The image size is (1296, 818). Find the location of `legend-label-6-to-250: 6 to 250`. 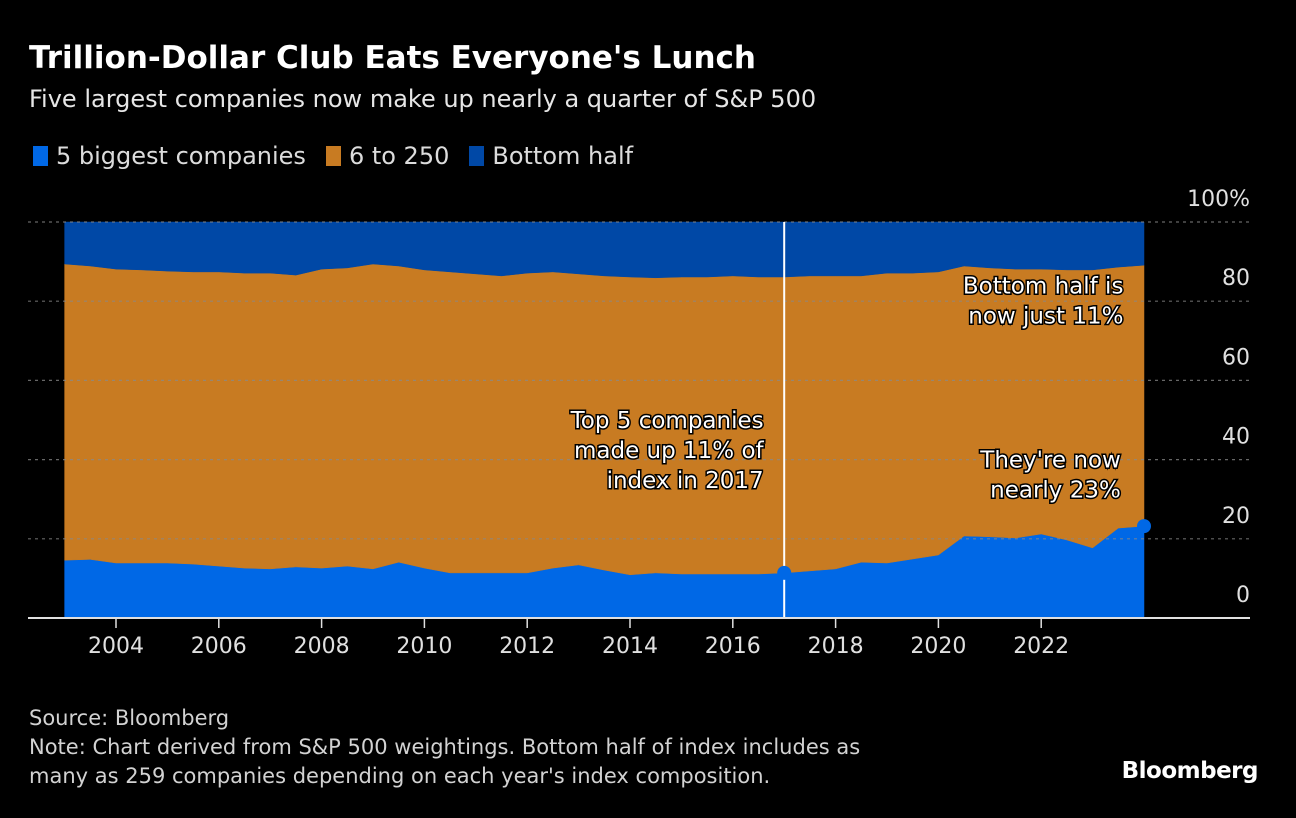

legend-label-6-to-250: 6 to 250 is located at coordinates (399, 156).